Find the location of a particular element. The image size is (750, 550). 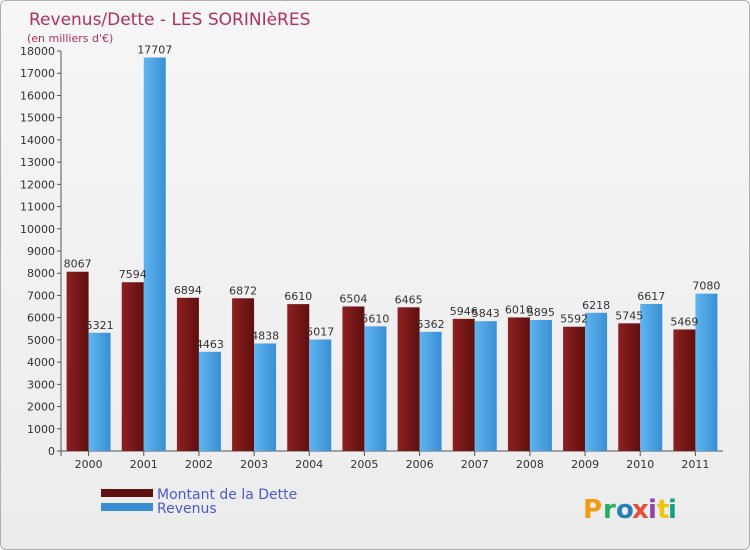

y-tick-label: 8000 is located at coordinates (41, 273).